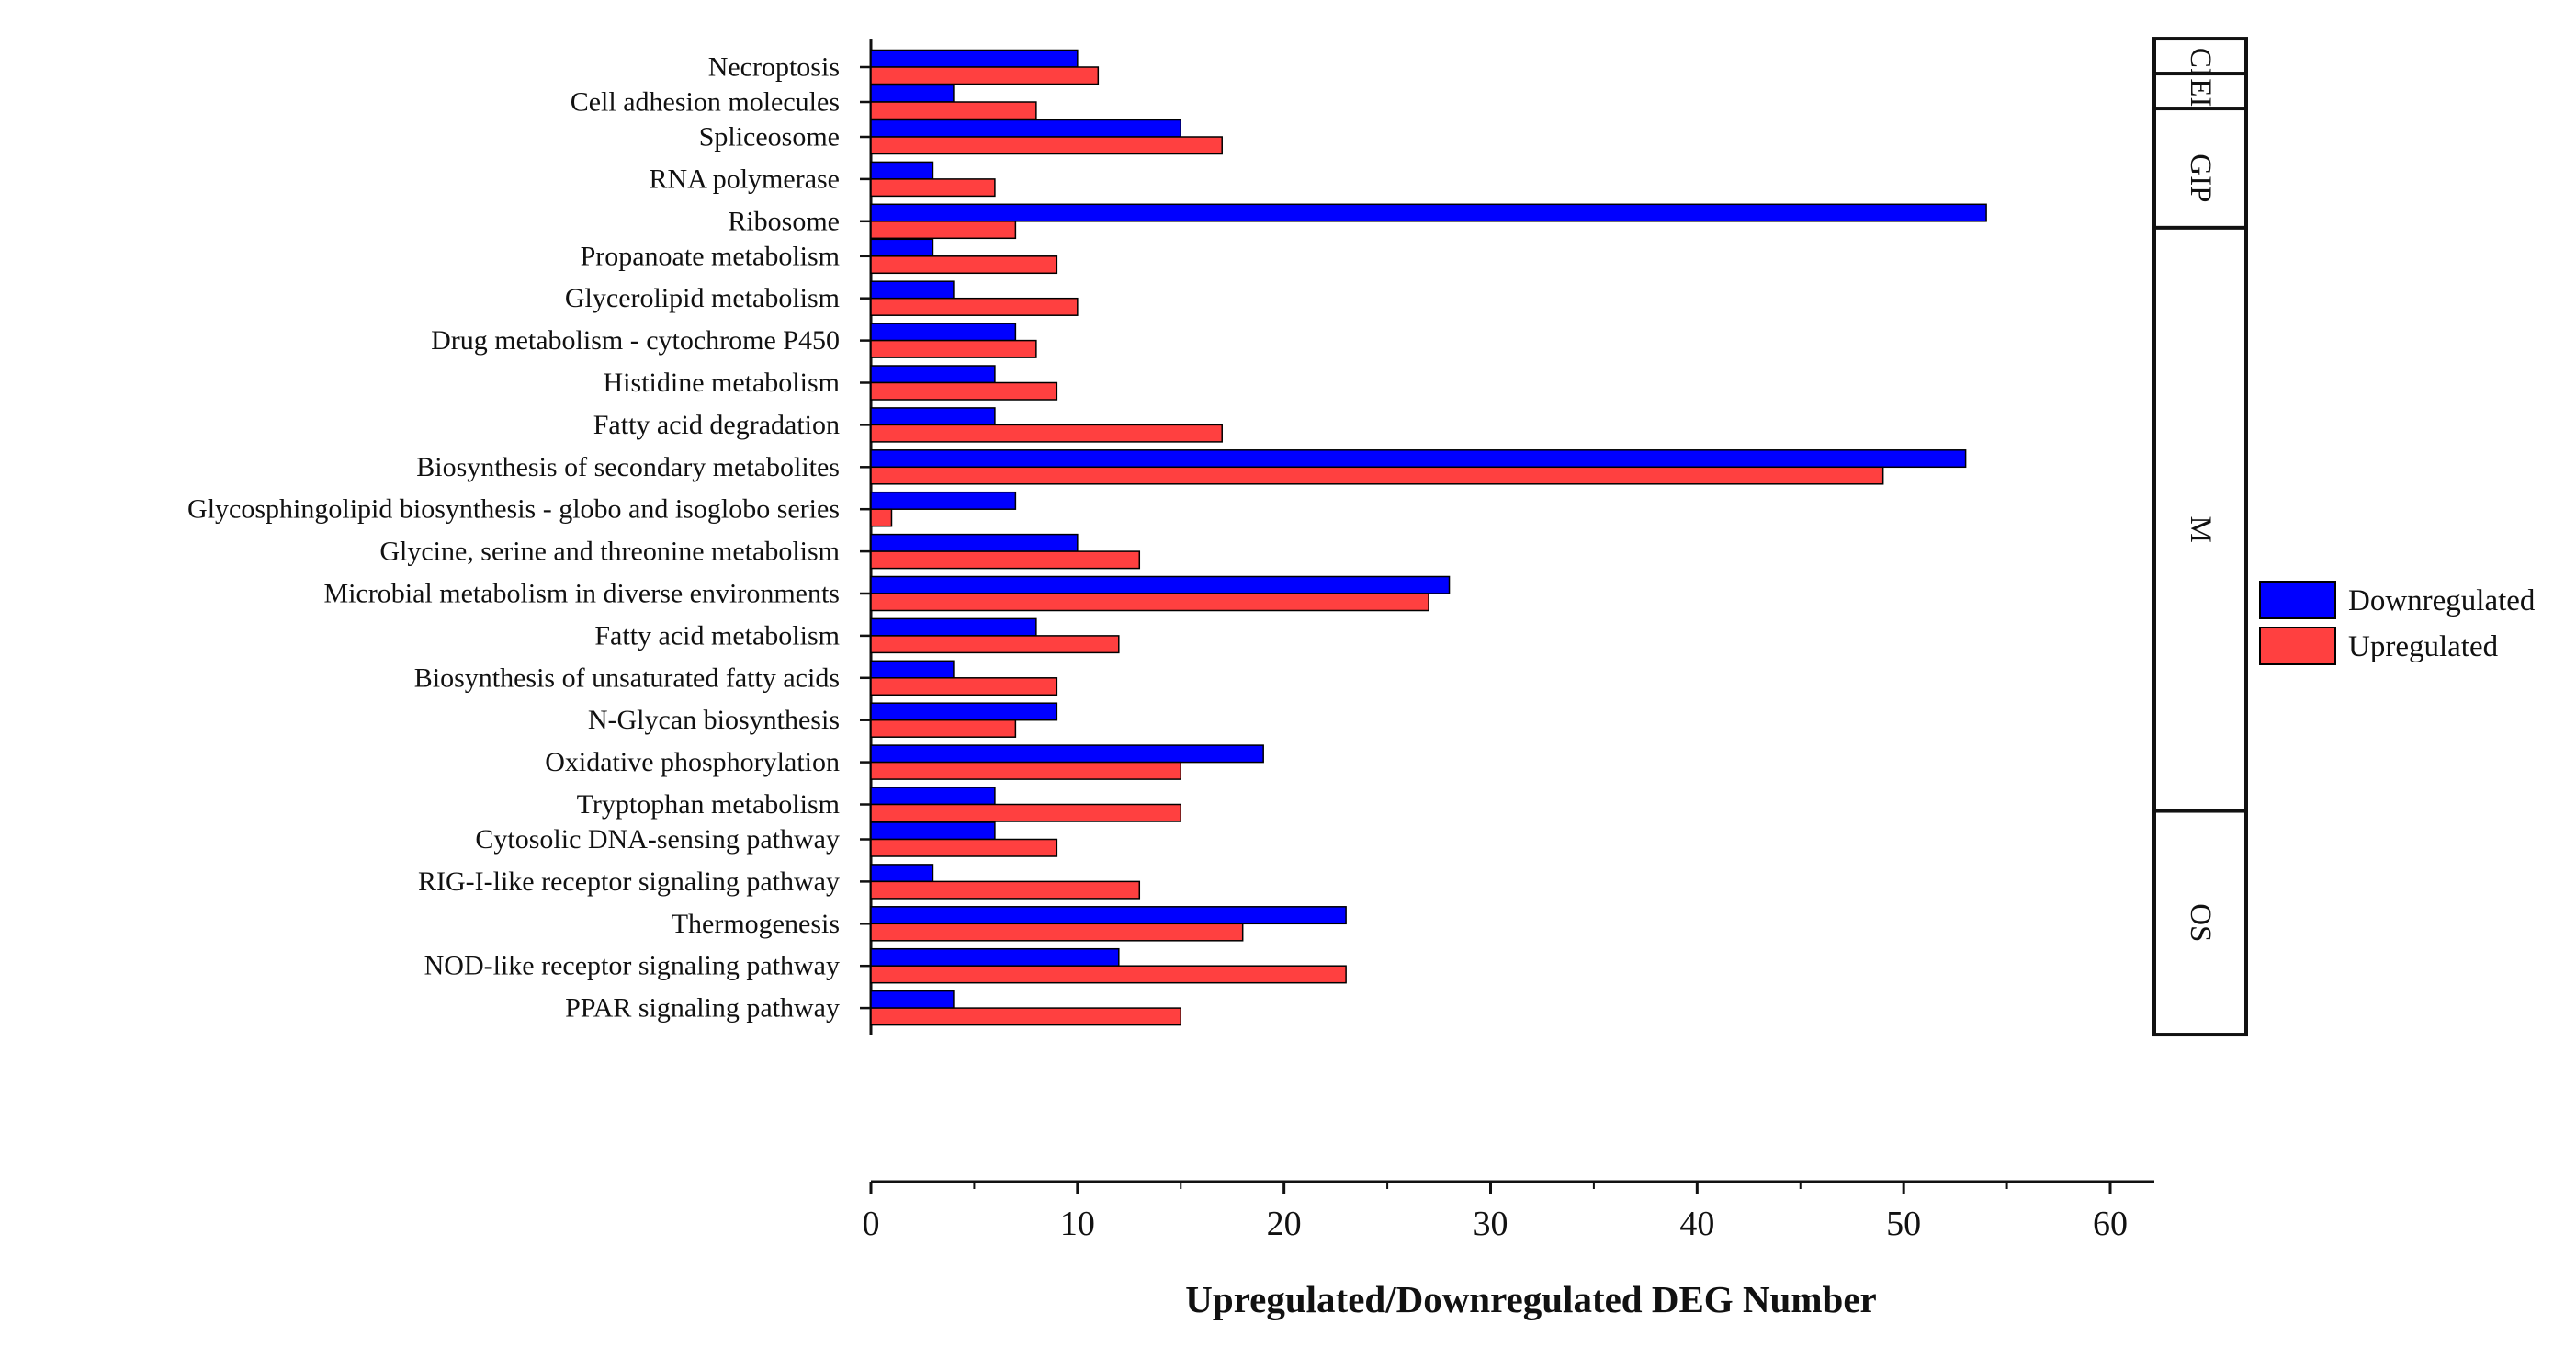 This screenshot has width=2576, height=1347. What do you see at coordinates (1903, 1224) in the screenshot?
I see `x-tick-label: 50` at bounding box center [1903, 1224].